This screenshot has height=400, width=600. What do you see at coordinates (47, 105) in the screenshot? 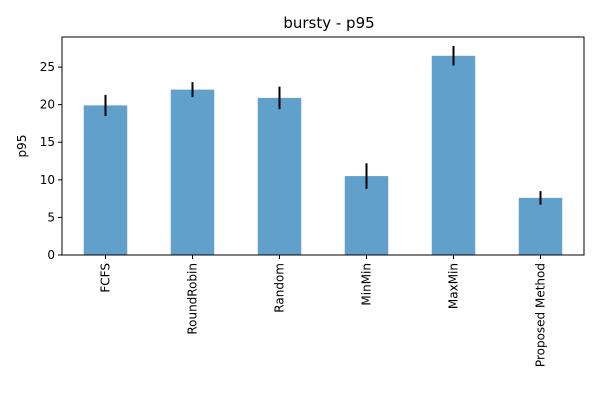
I see `y-tick-label: 20` at bounding box center [47, 105].